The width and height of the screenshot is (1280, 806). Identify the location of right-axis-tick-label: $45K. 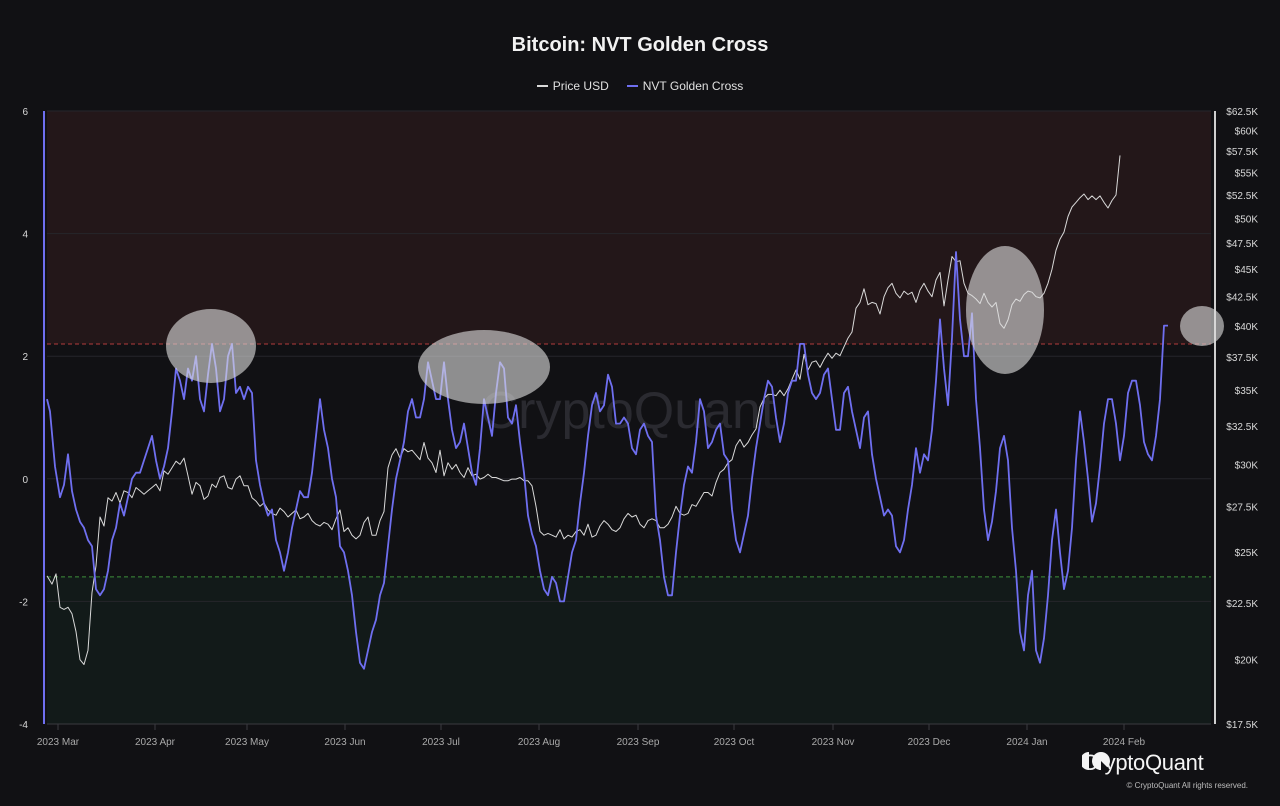
(1247, 270).